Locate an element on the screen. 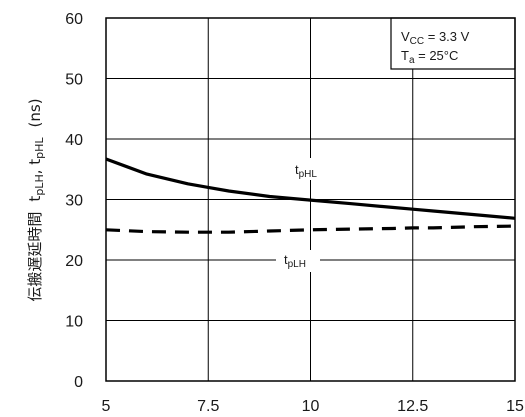  x-tick-label: 10 is located at coordinates (311, 406).